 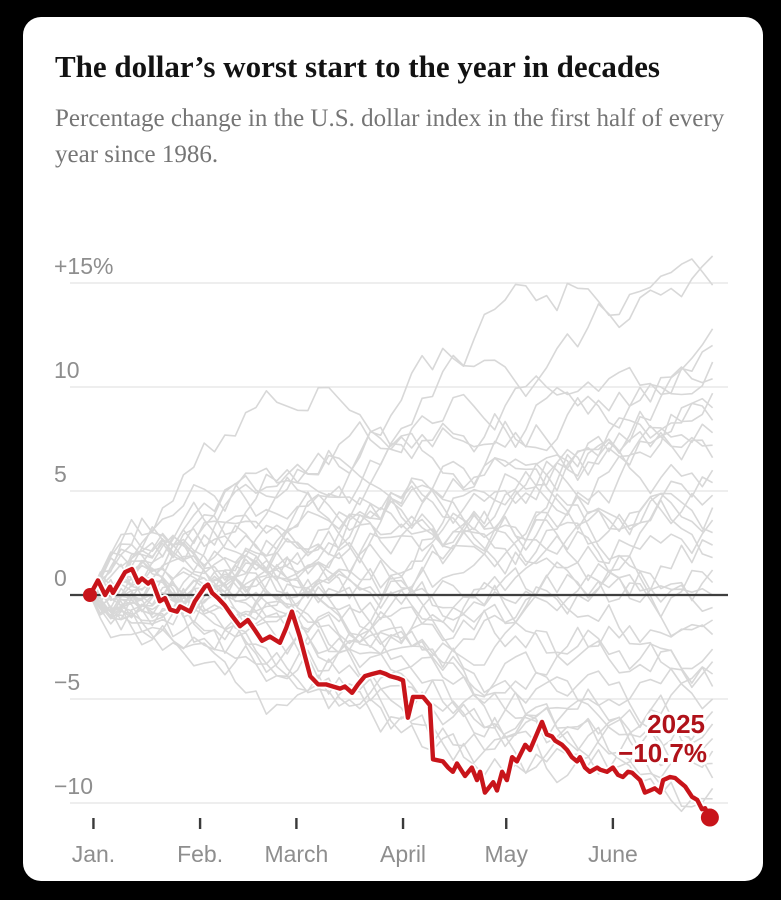 What do you see at coordinates (90, 595) in the screenshot?
I see `series-start-dot` at bounding box center [90, 595].